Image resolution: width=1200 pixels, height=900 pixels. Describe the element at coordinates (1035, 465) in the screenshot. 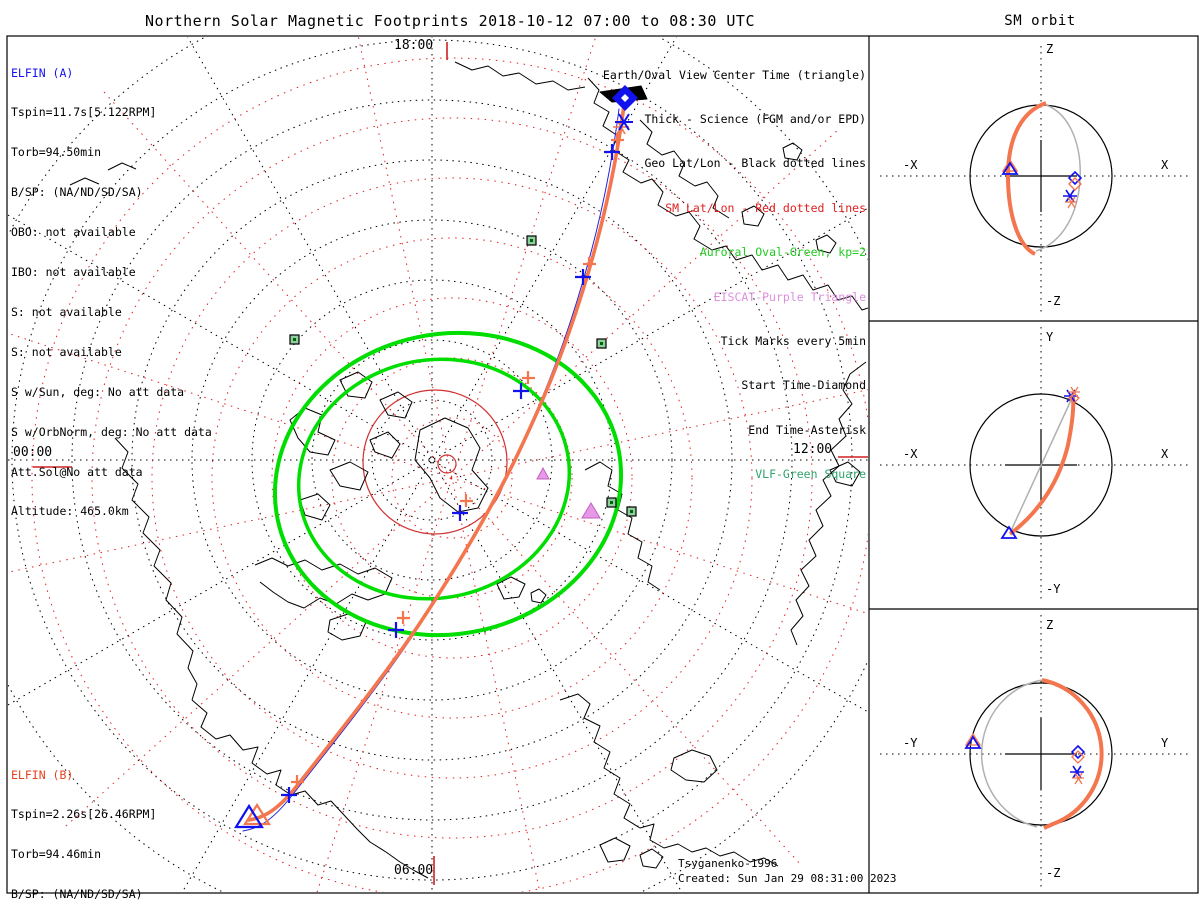

I see `sm-orbit-panel-xy` at that location.